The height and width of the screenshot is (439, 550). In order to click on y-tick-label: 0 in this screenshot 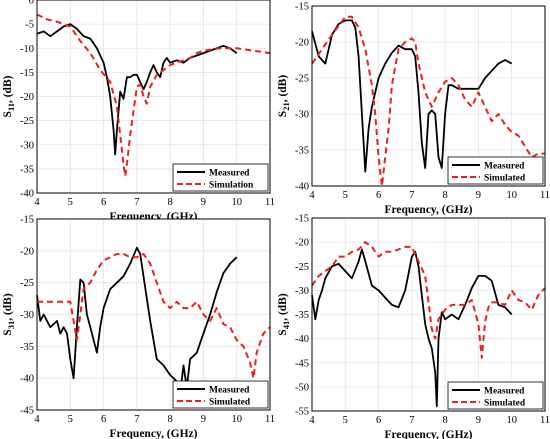, I will do `click(31, 3)`.